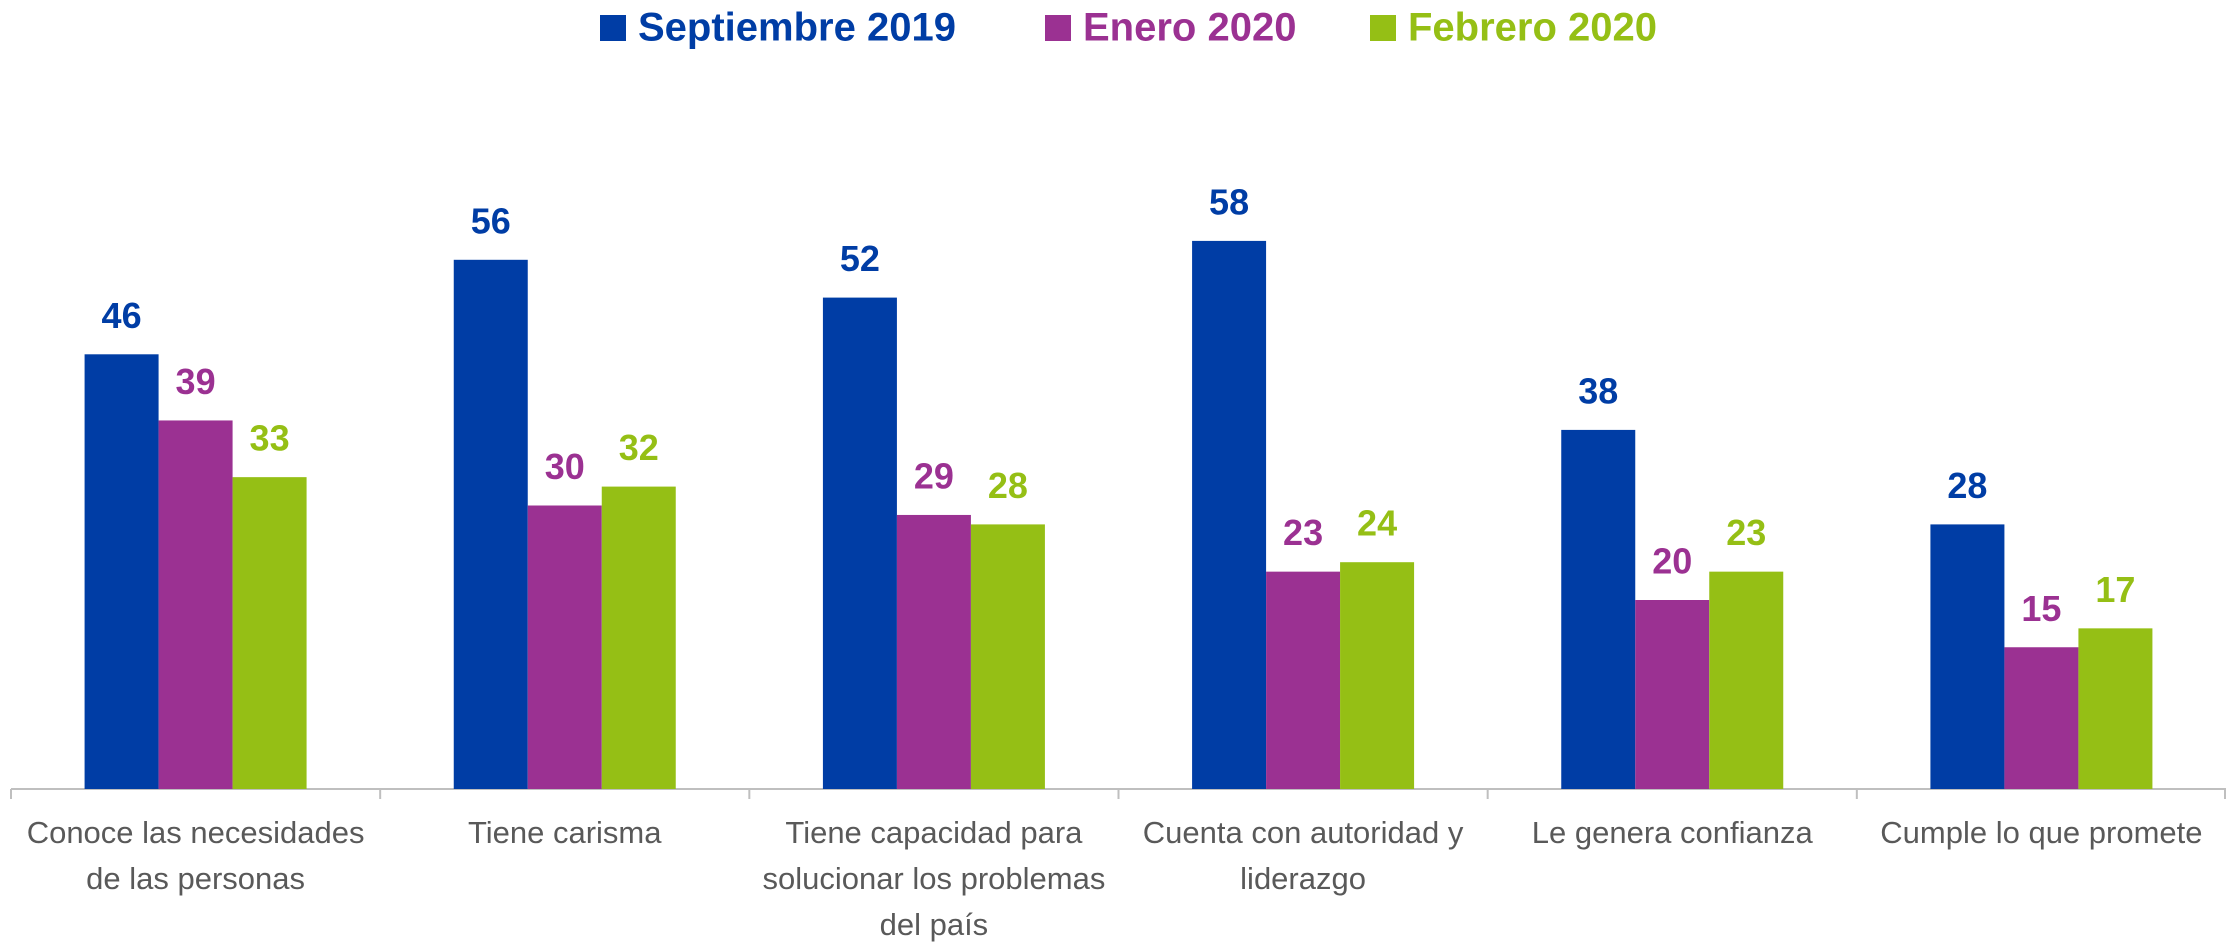 The height and width of the screenshot is (947, 2226). I want to click on x-tick-label: Le genera confianza, so click(1672, 832).